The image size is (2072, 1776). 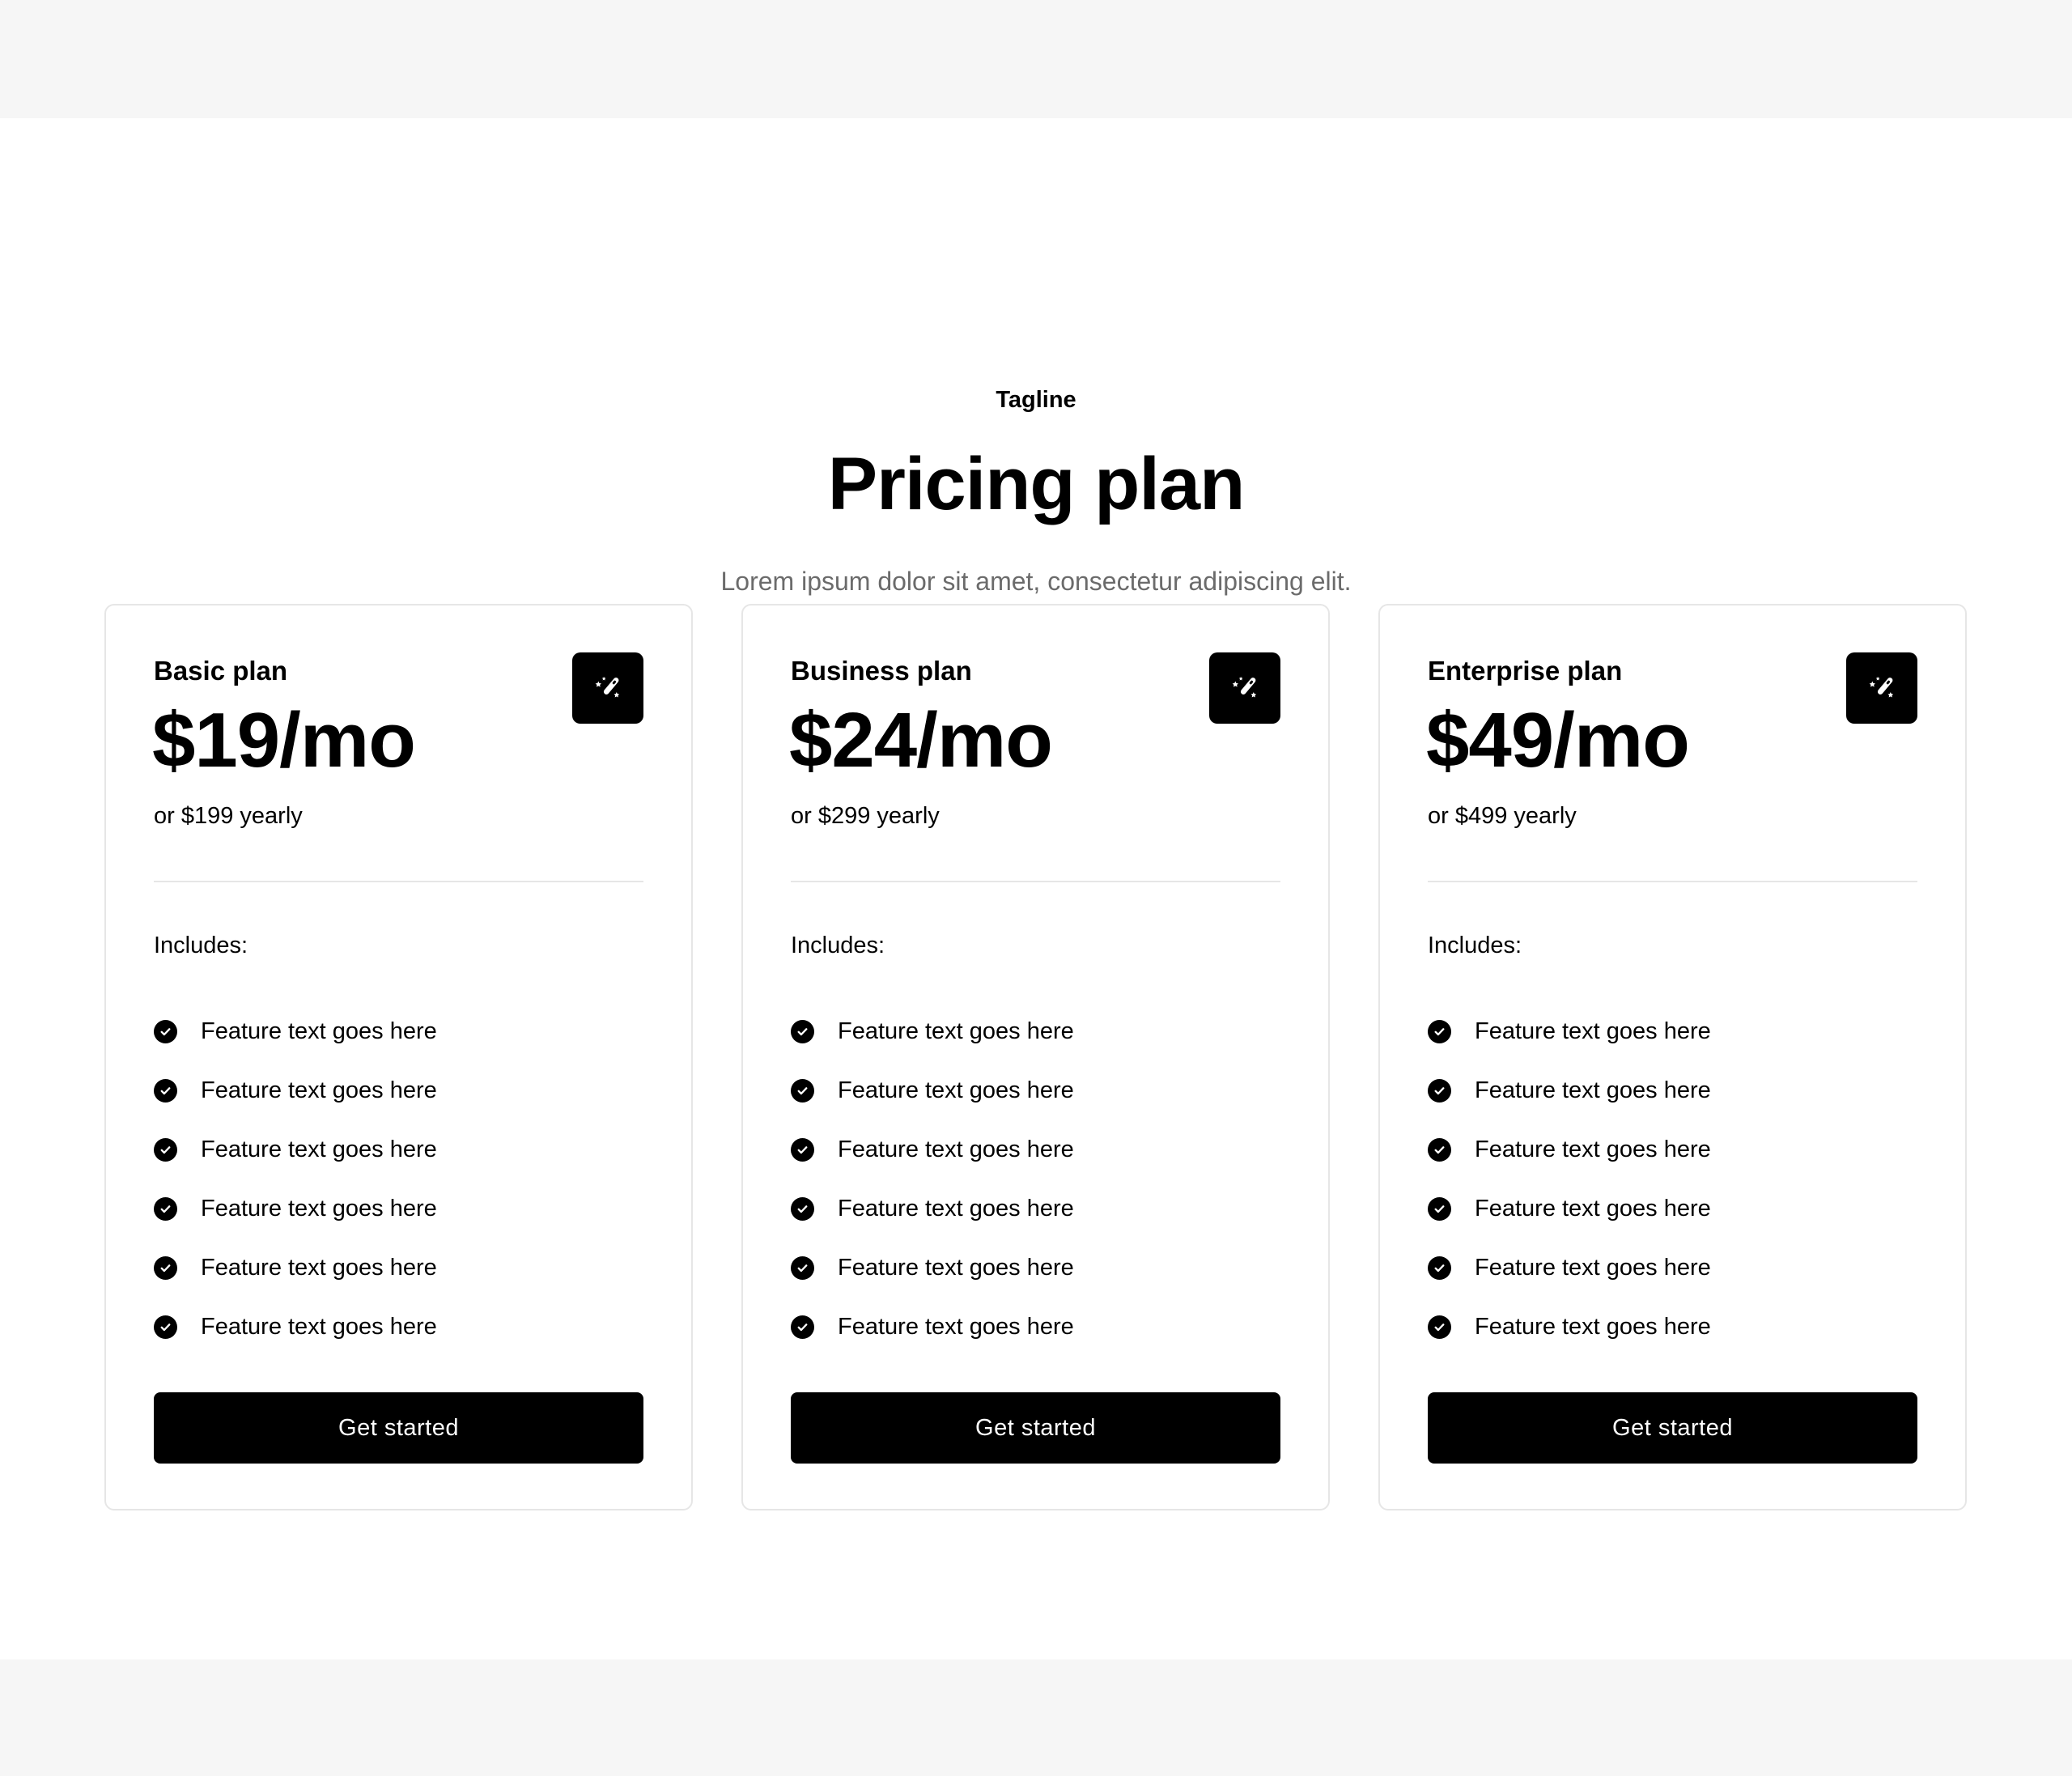 What do you see at coordinates (1036, 484) in the screenshot?
I see `page-title: Pricing plan` at bounding box center [1036, 484].